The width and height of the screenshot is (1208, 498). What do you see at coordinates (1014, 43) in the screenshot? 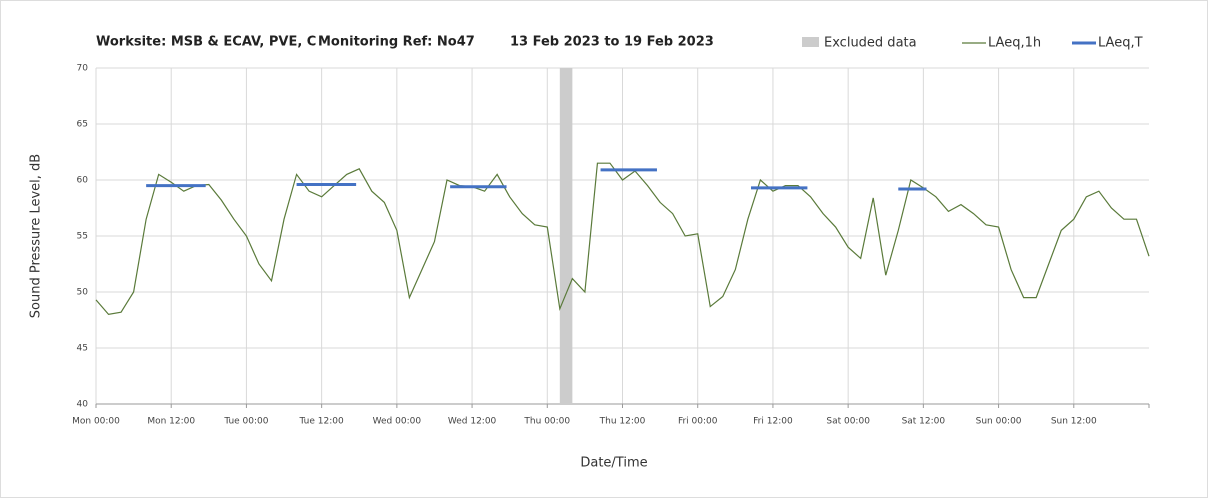
I see `legend-label: LAeq,1h` at bounding box center [1014, 43].